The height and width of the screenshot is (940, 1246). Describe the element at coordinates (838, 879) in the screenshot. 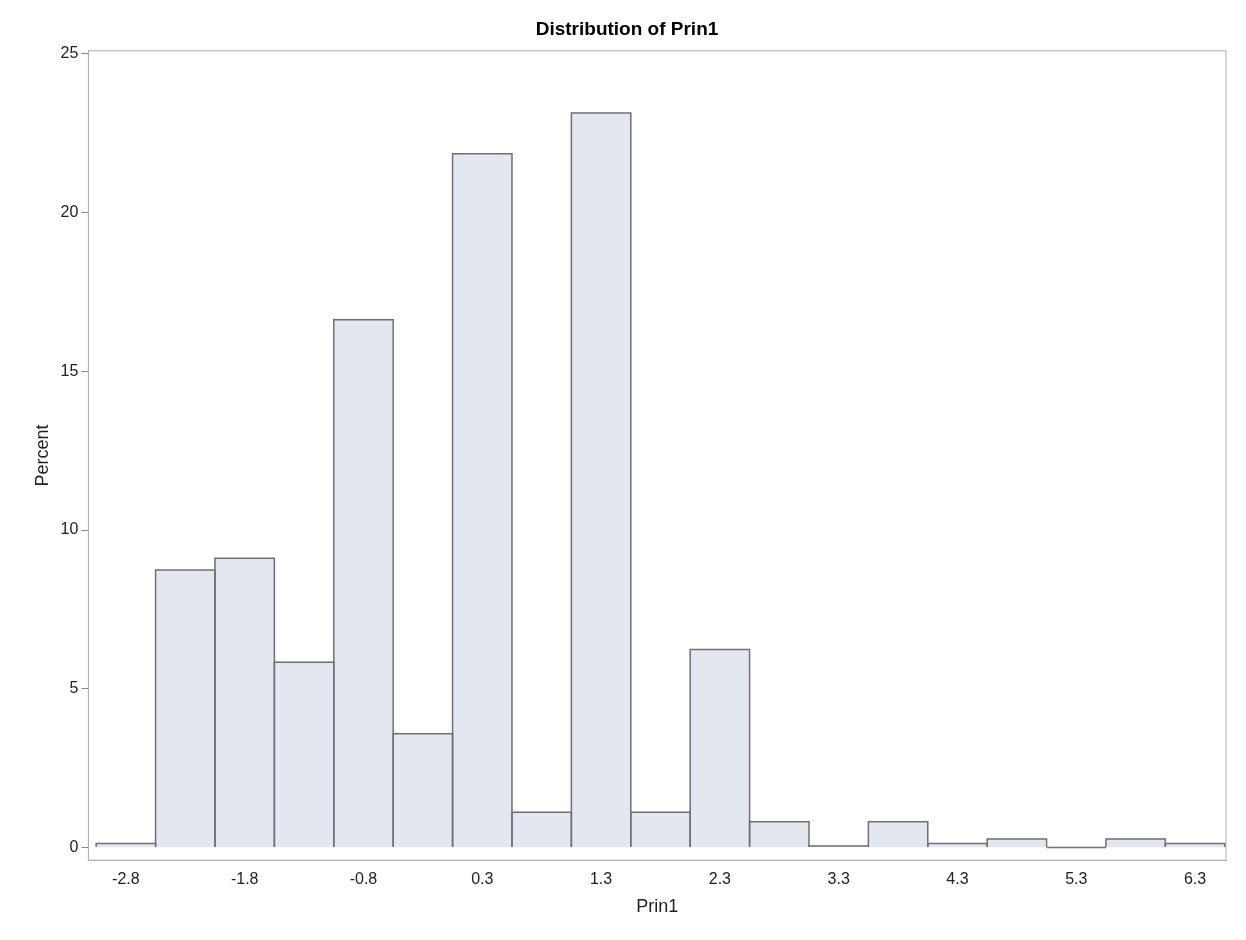

I see `x-tick-label: 3.3` at that location.